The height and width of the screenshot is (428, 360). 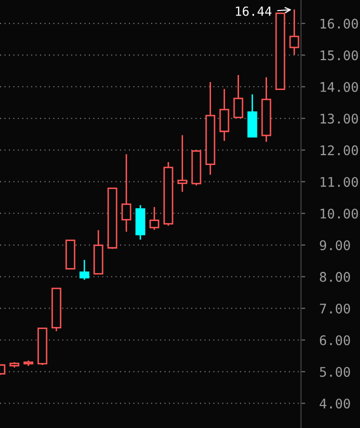 I want to click on y-tick-label: 16.00, so click(x=339, y=23).